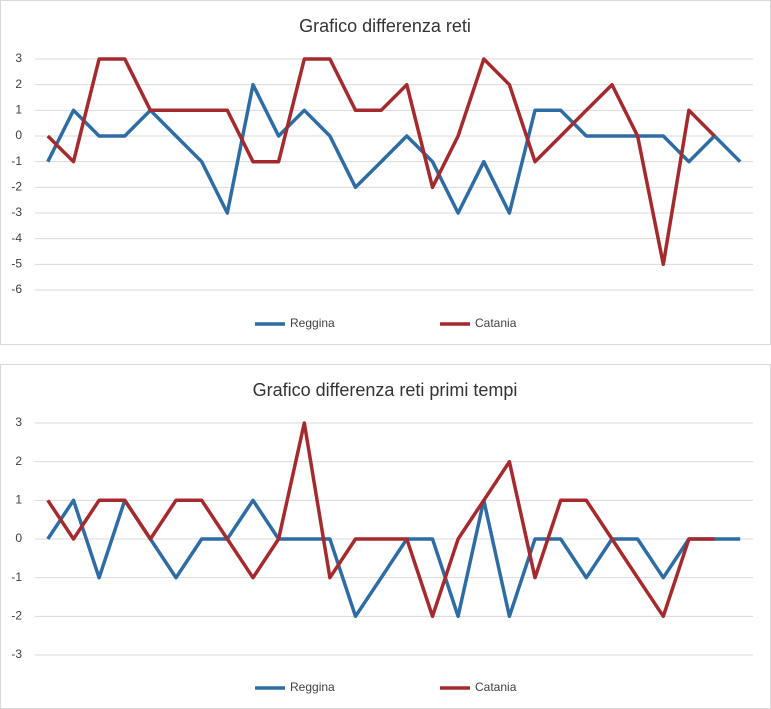 The image size is (771, 709). Describe the element at coordinates (385, 390) in the screenshot. I see `chart-title: Grafico differenza reti primi tempi` at that location.